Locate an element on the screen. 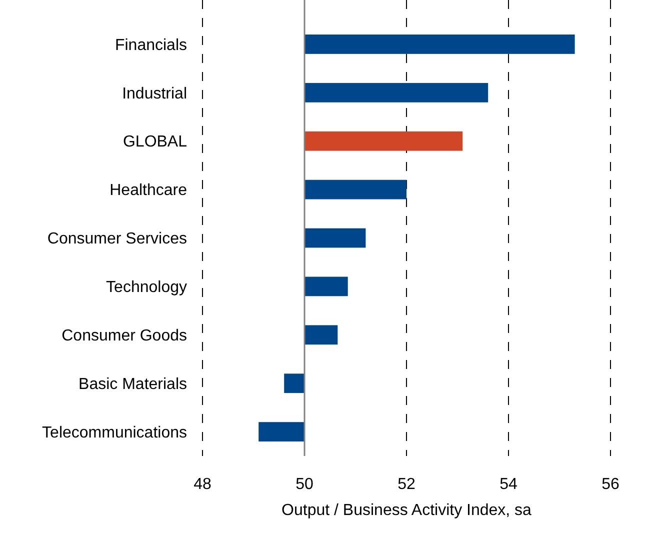 This screenshot has height=542, width=655. y-tick-label: Financials is located at coordinates (150, 45).